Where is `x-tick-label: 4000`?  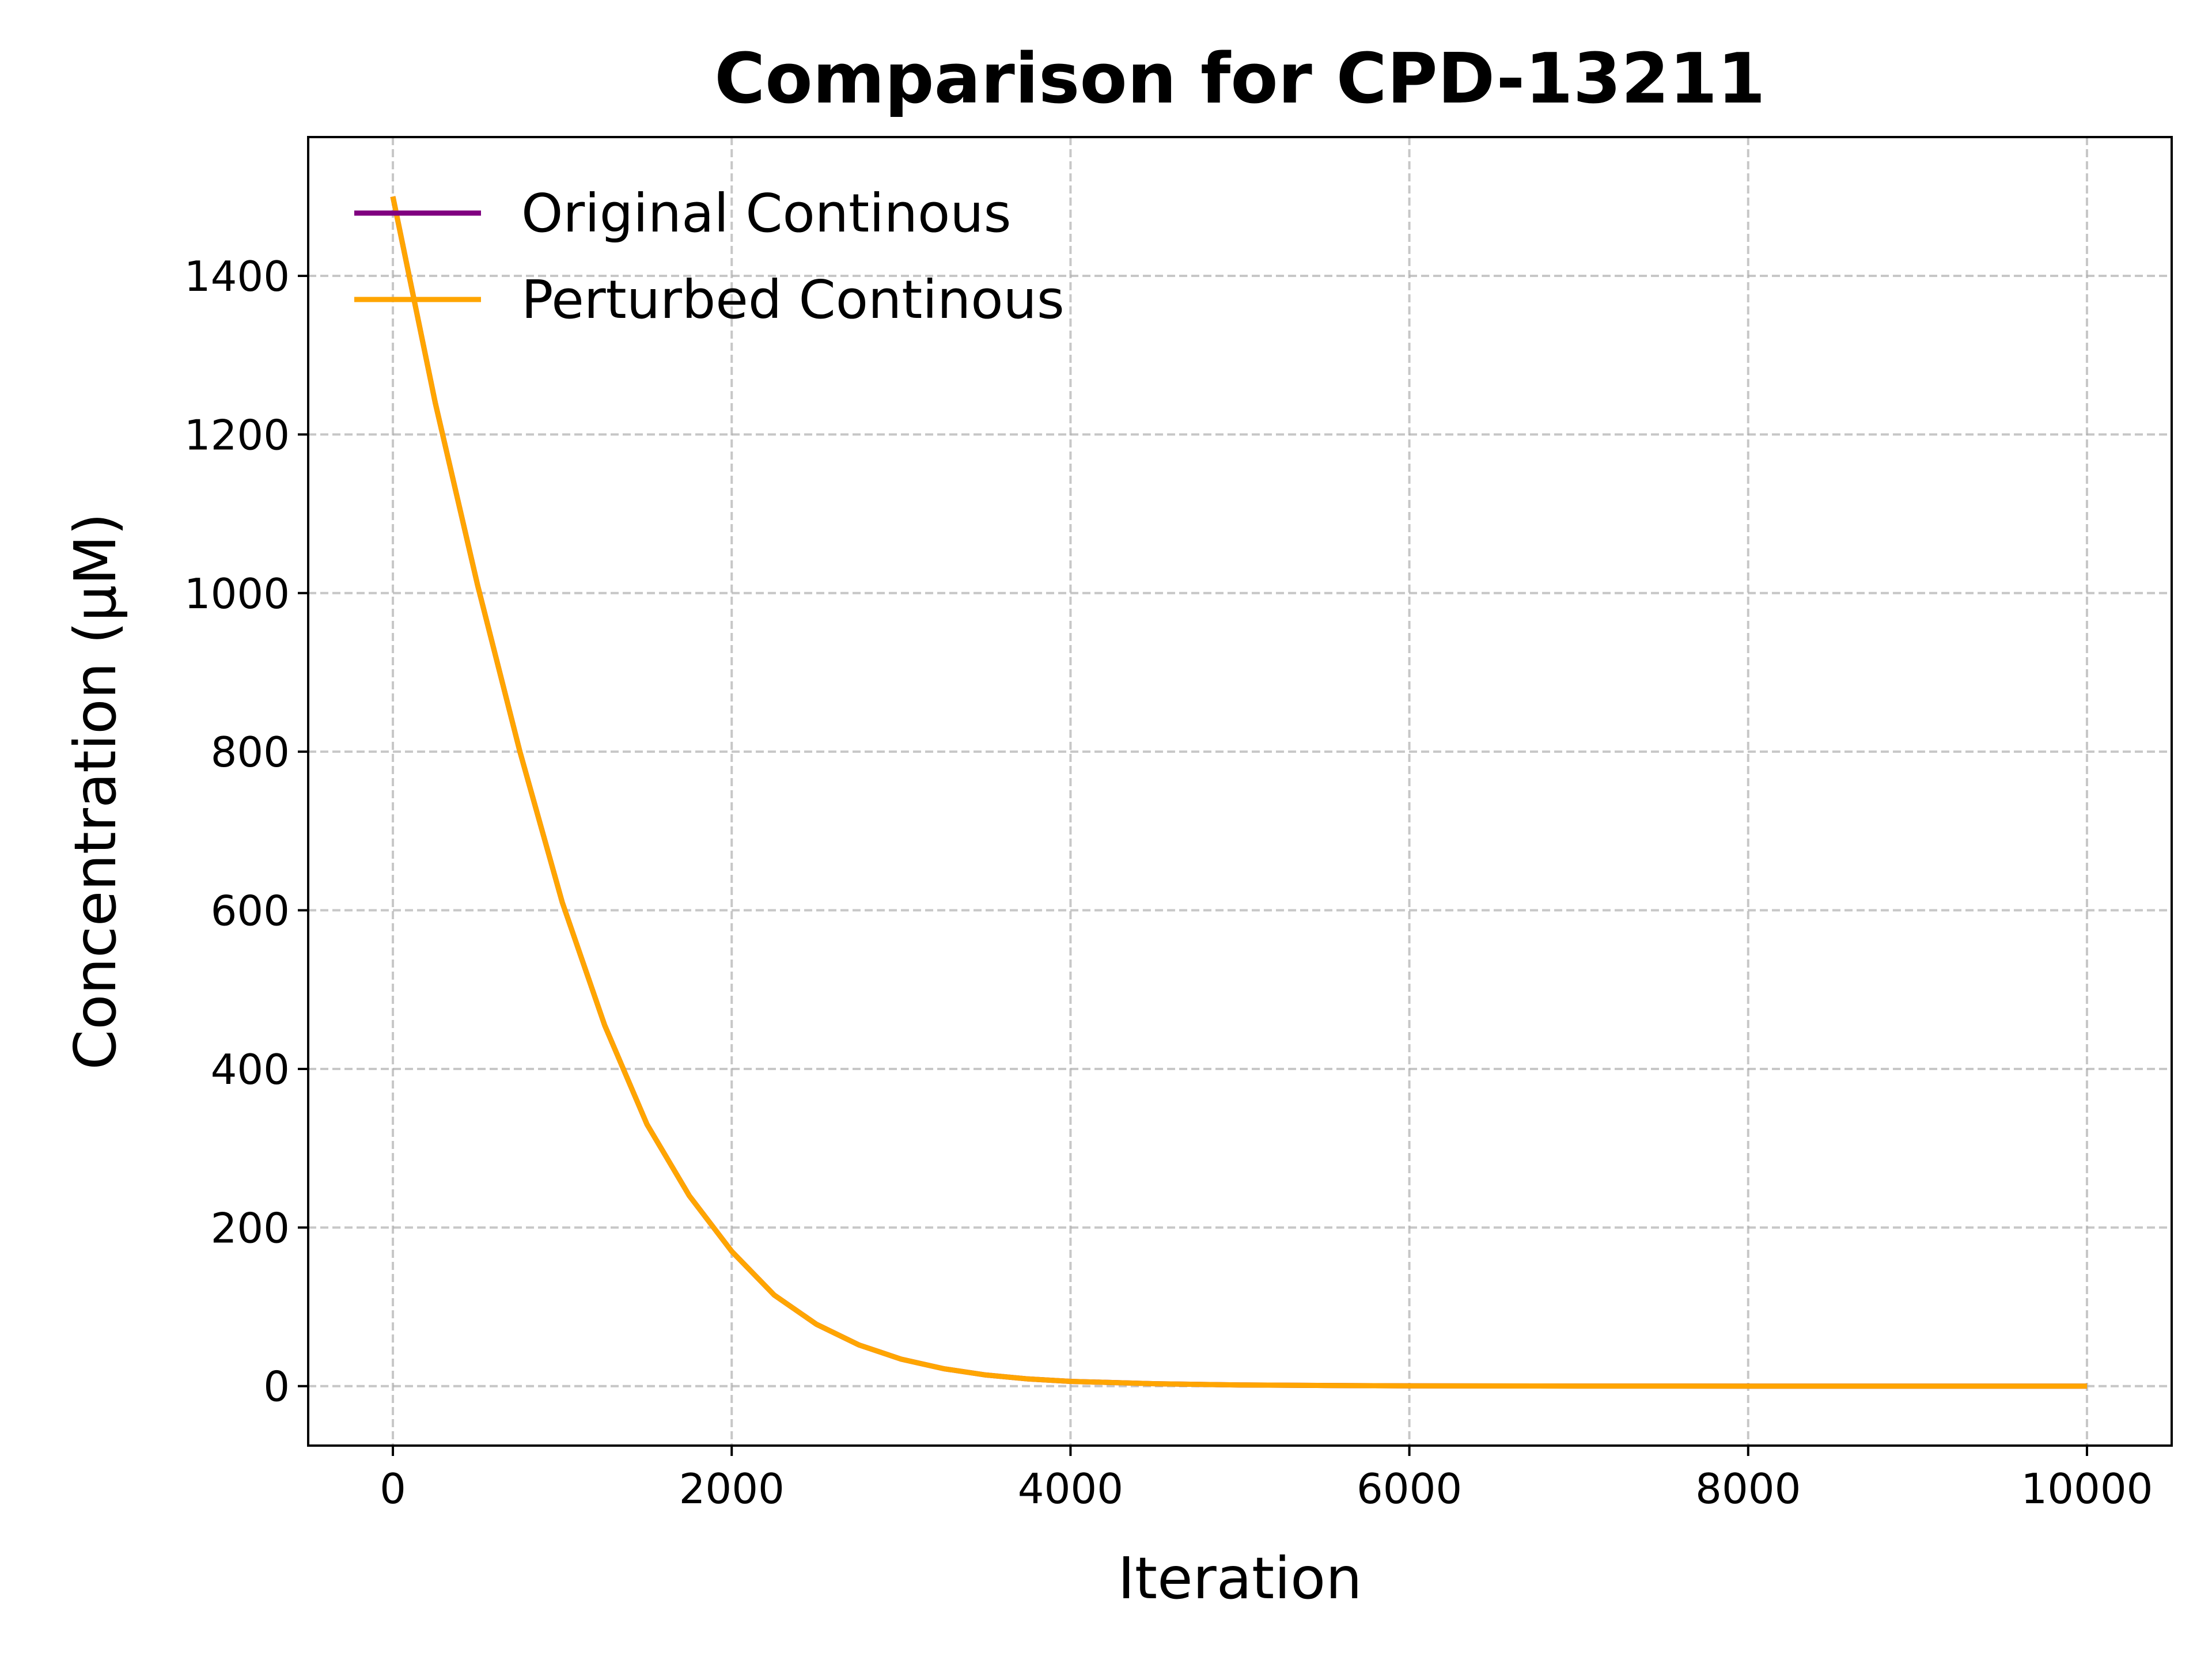
x-tick-label: 4000 is located at coordinates (1070, 1489).